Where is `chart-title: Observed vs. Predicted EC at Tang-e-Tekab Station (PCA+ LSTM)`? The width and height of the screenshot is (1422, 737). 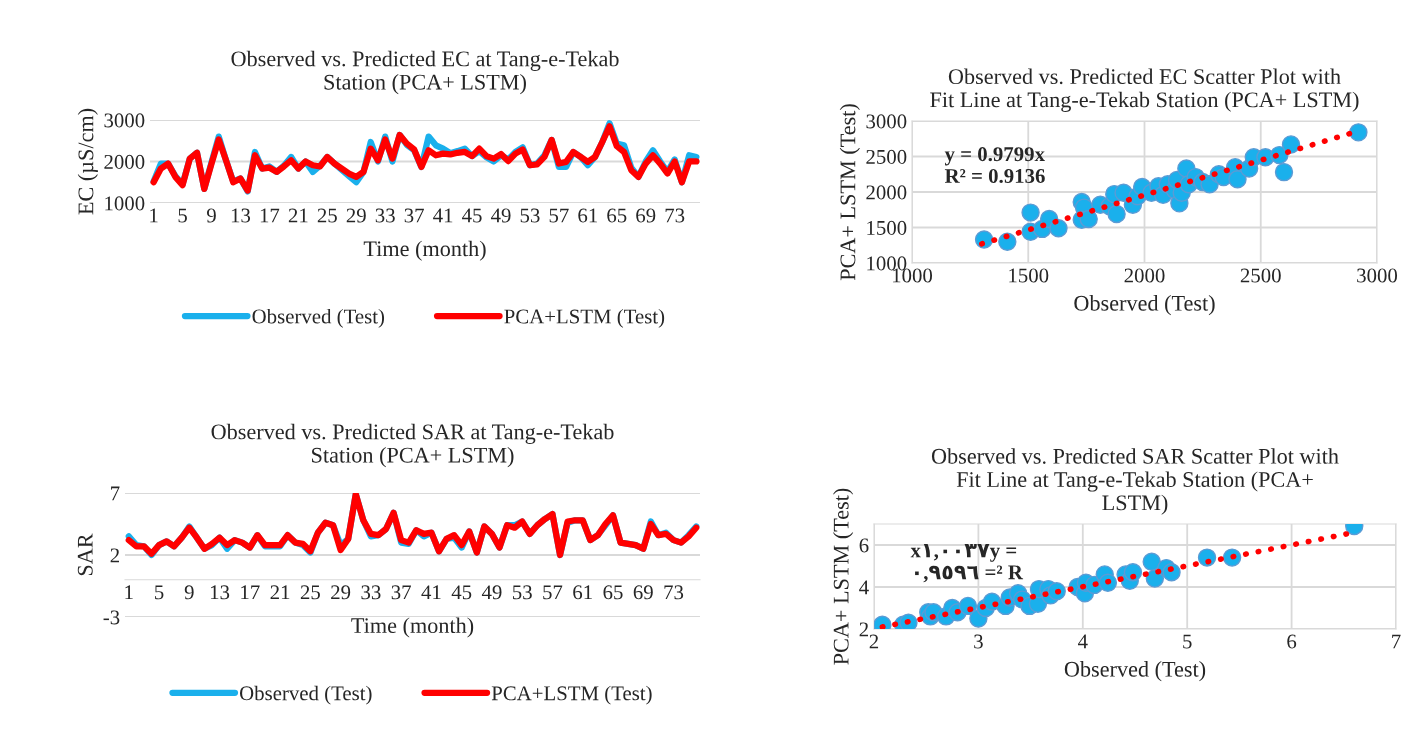
chart-title: Observed vs. Predicted EC at Tang-e-Tekab Station (PCA+ LSTM) is located at coordinates (425, 72).